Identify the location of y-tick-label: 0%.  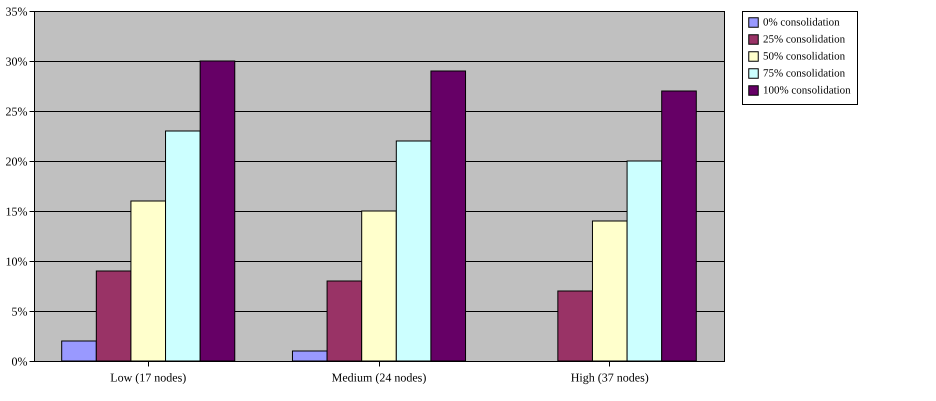
(20, 361).